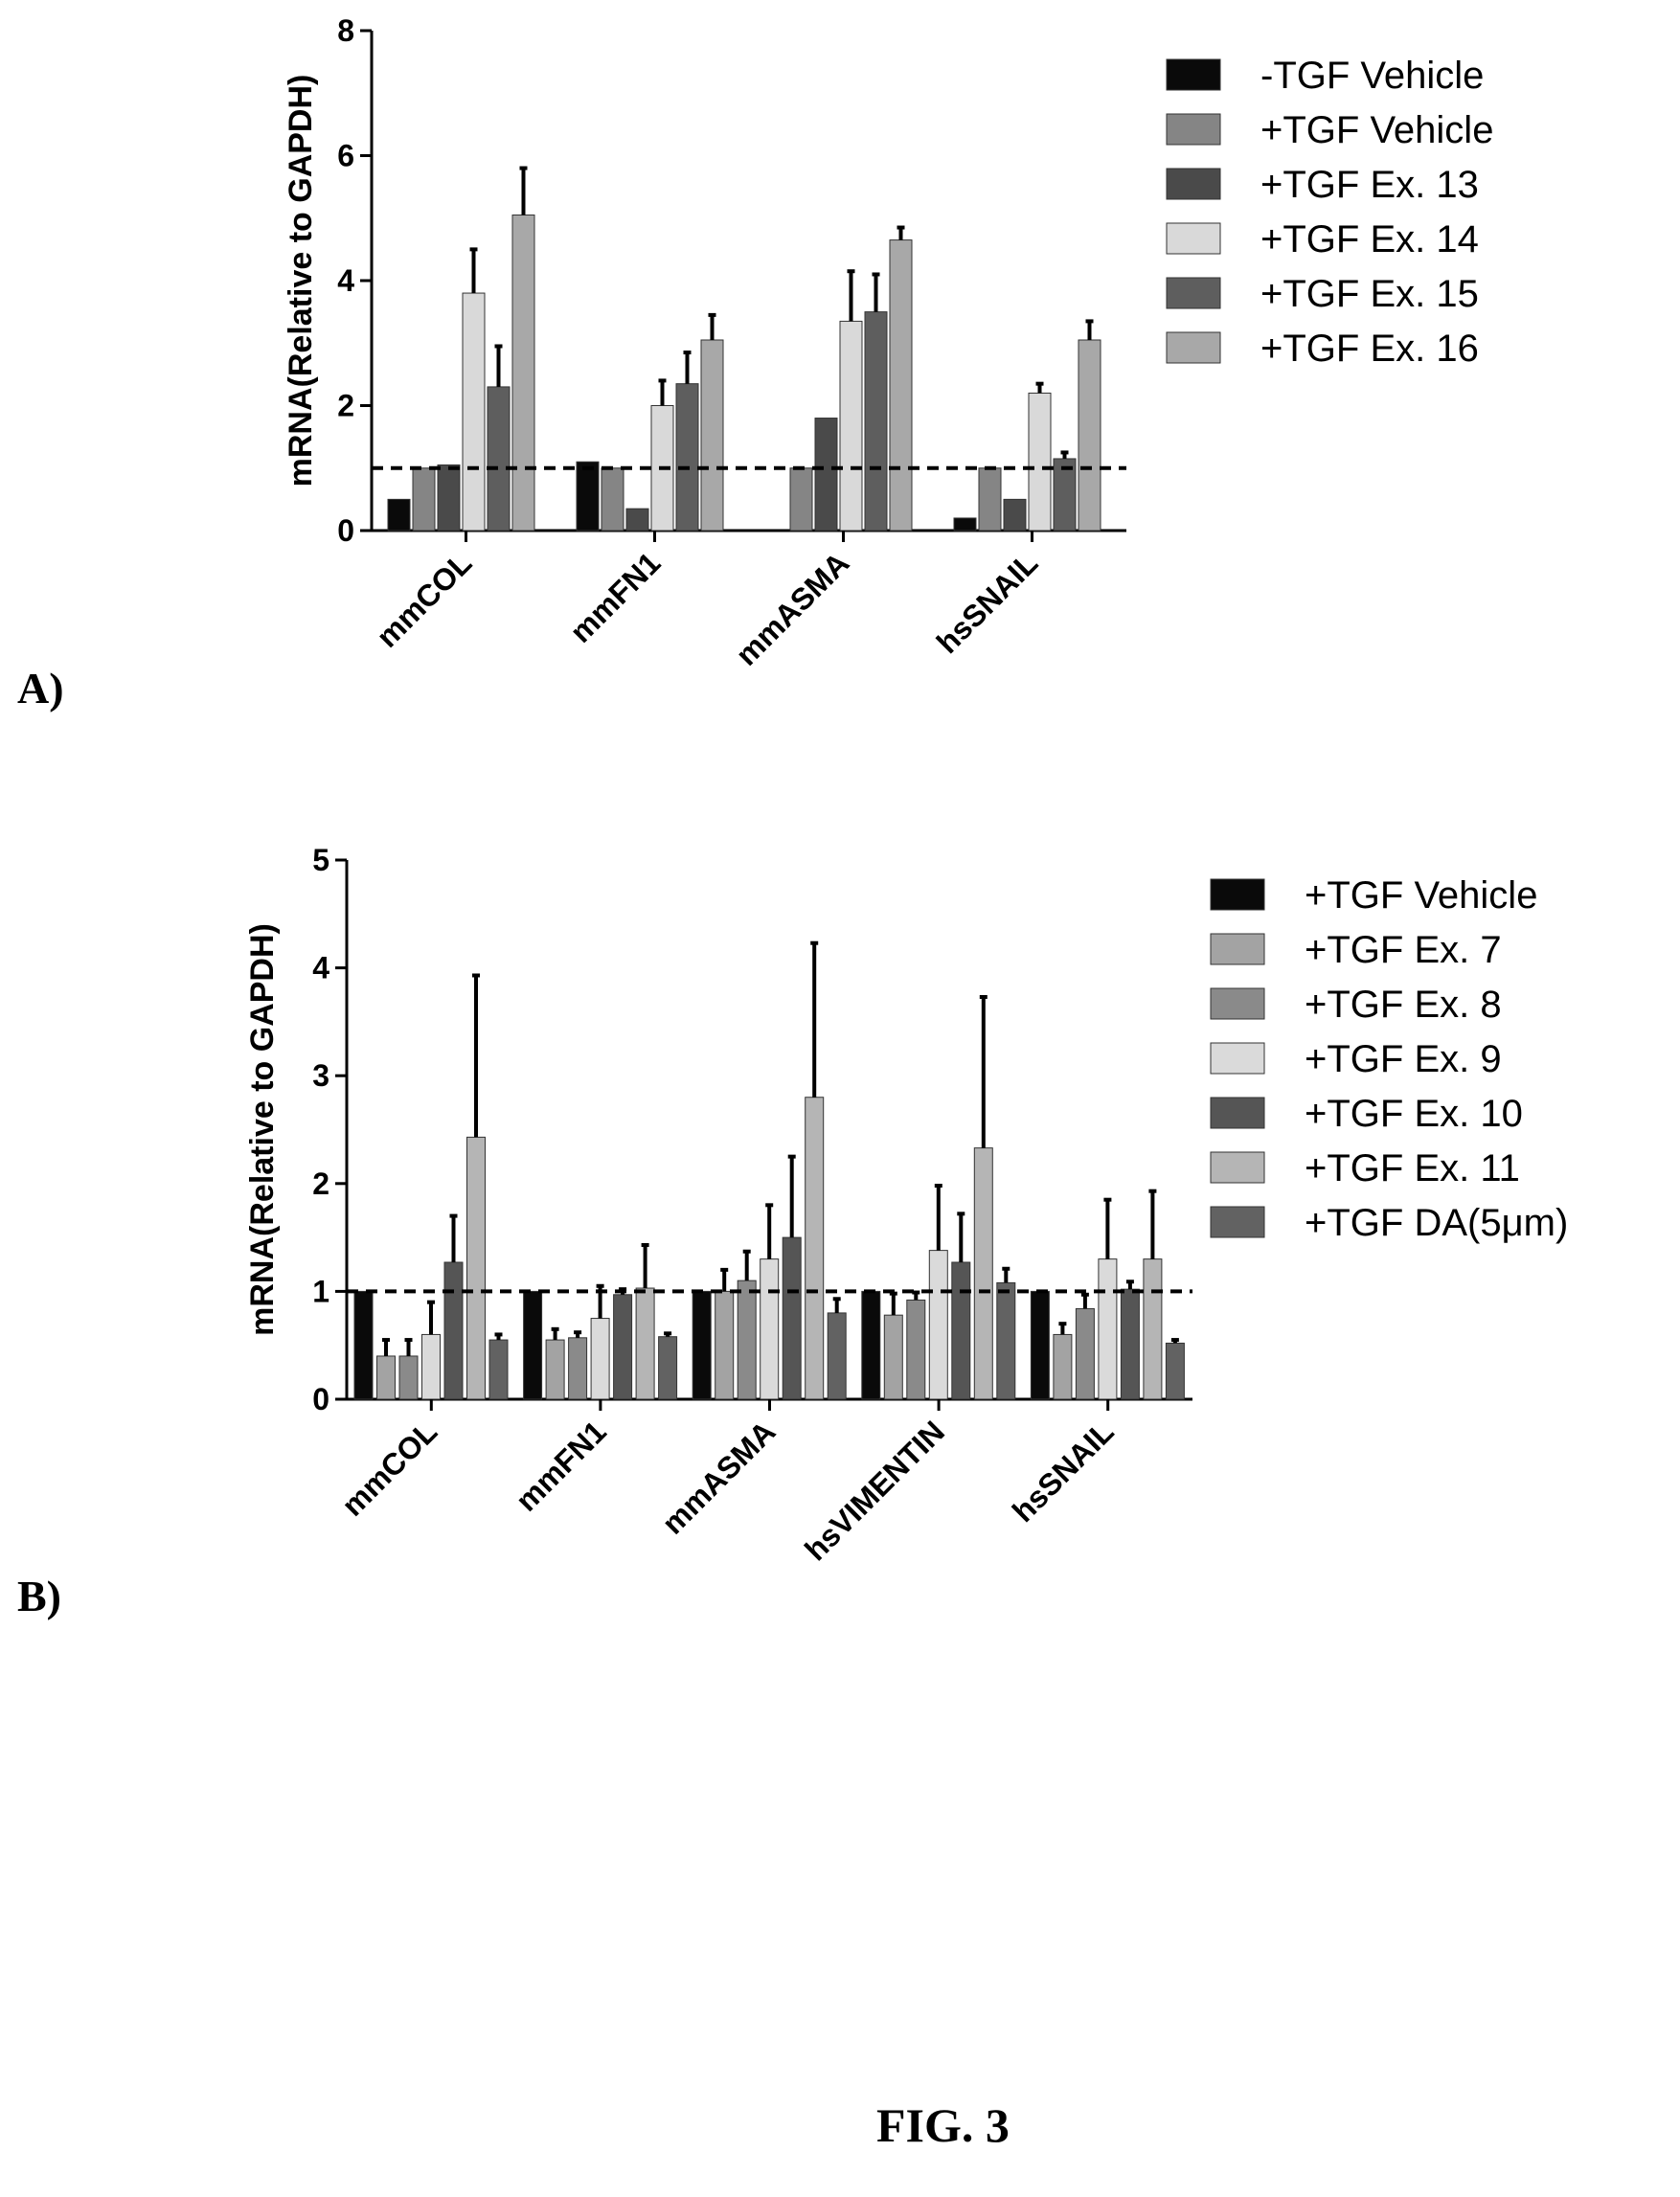 The image size is (1680, 2197). I want to click on panel-label-b: B), so click(39, 1596).